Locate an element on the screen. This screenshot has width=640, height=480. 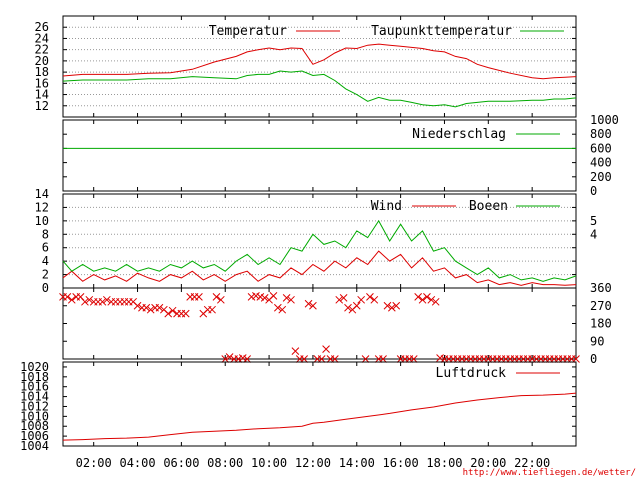
x-tick-label: 10:00 is located at coordinates (269, 463).